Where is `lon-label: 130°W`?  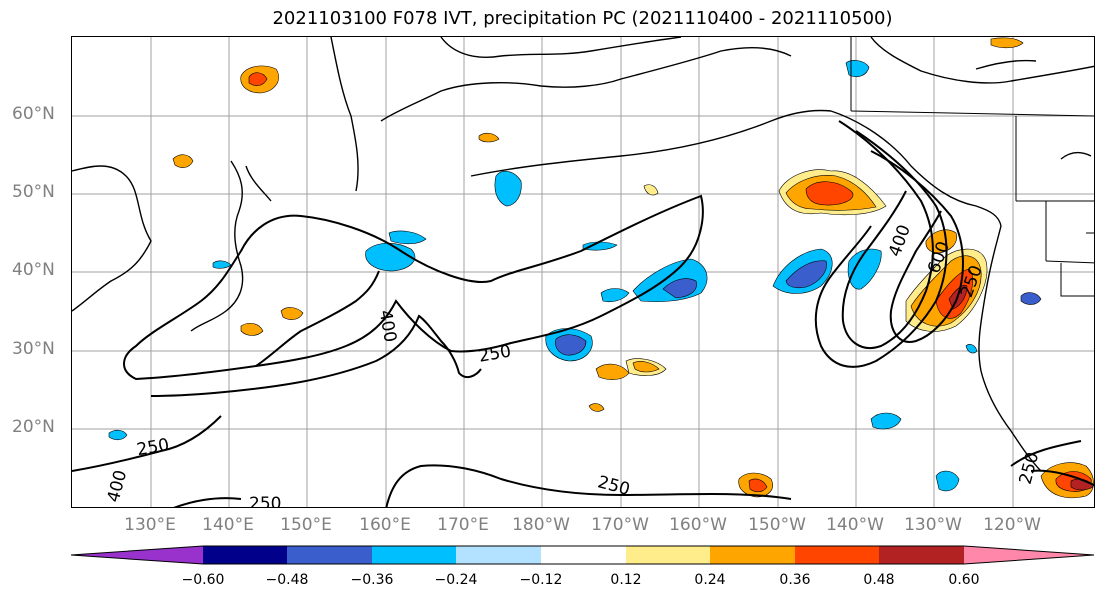 lon-label: 130°W is located at coordinates (933, 525).